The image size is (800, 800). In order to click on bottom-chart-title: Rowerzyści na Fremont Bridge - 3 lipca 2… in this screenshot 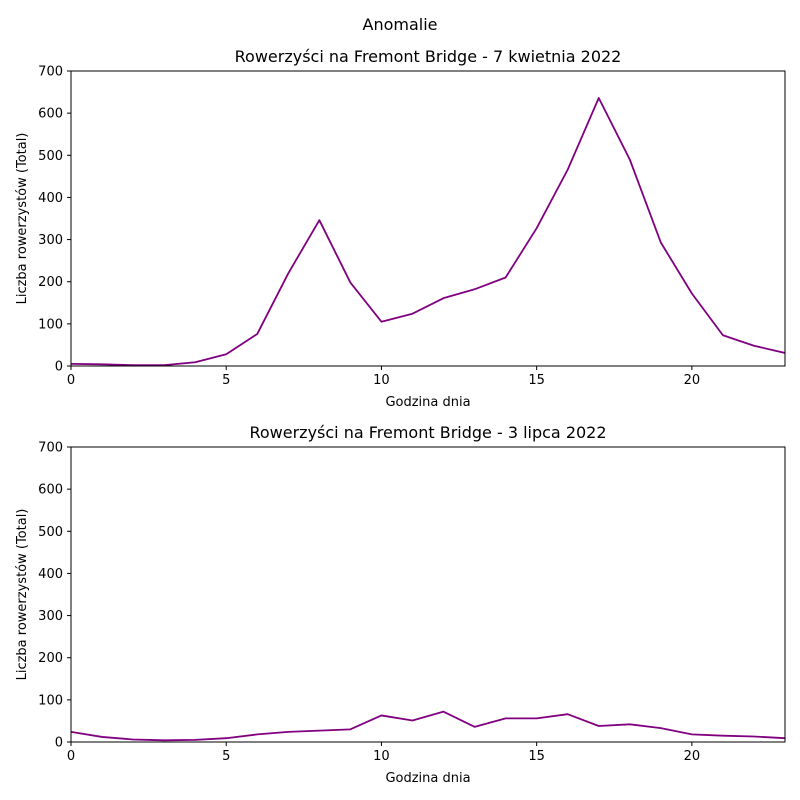, I will do `click(427, 432)`.